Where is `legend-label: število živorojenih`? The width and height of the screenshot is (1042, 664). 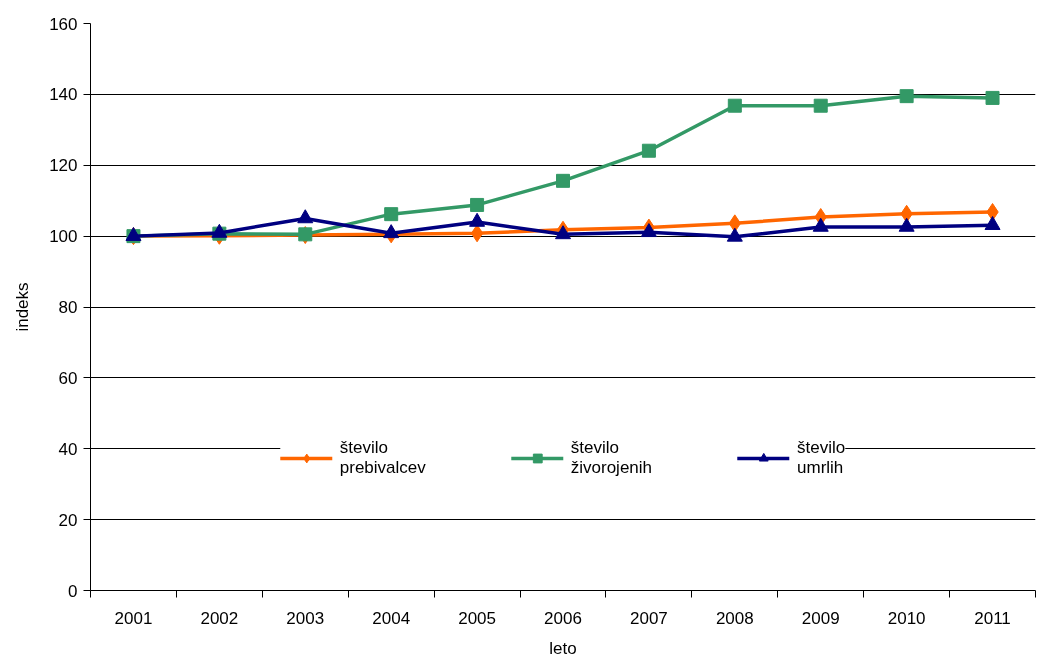 legend-label: število živorojenih is located at coordinates (611, 458).